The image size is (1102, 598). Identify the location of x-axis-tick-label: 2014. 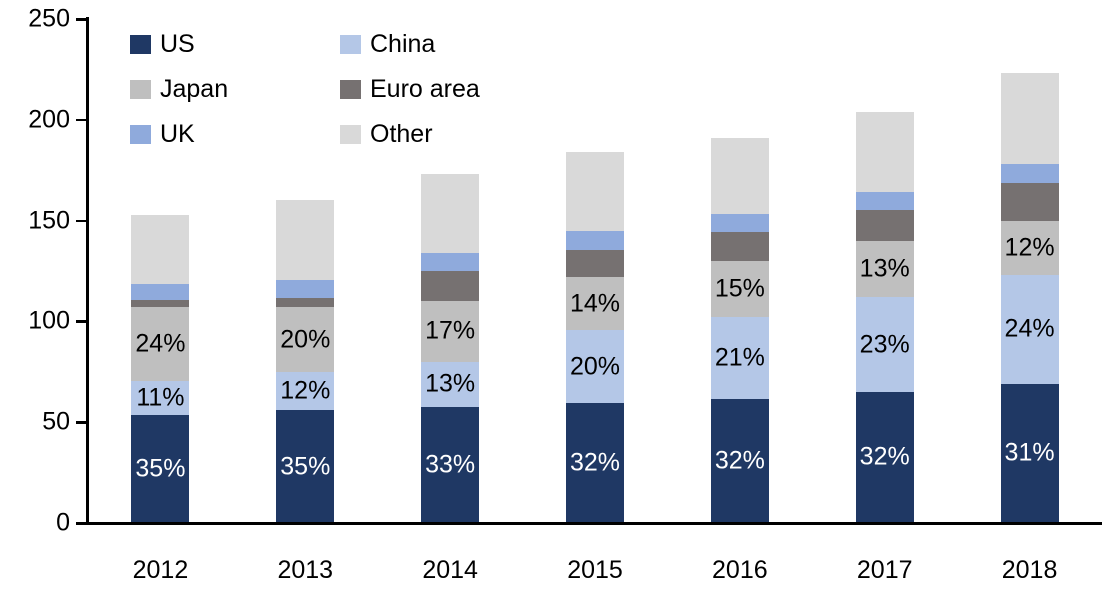
(450, 570).